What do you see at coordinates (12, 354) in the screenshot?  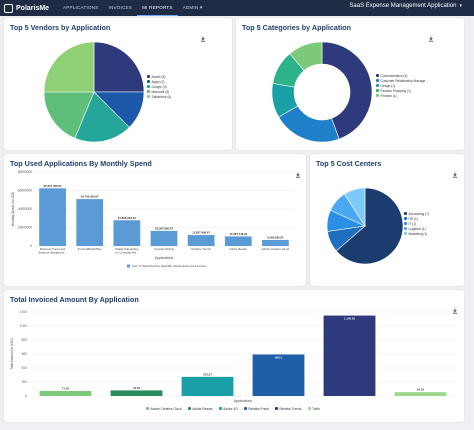 I see `y-axis-label: Total Amount (in USD)` at bounding box center [12, 354].